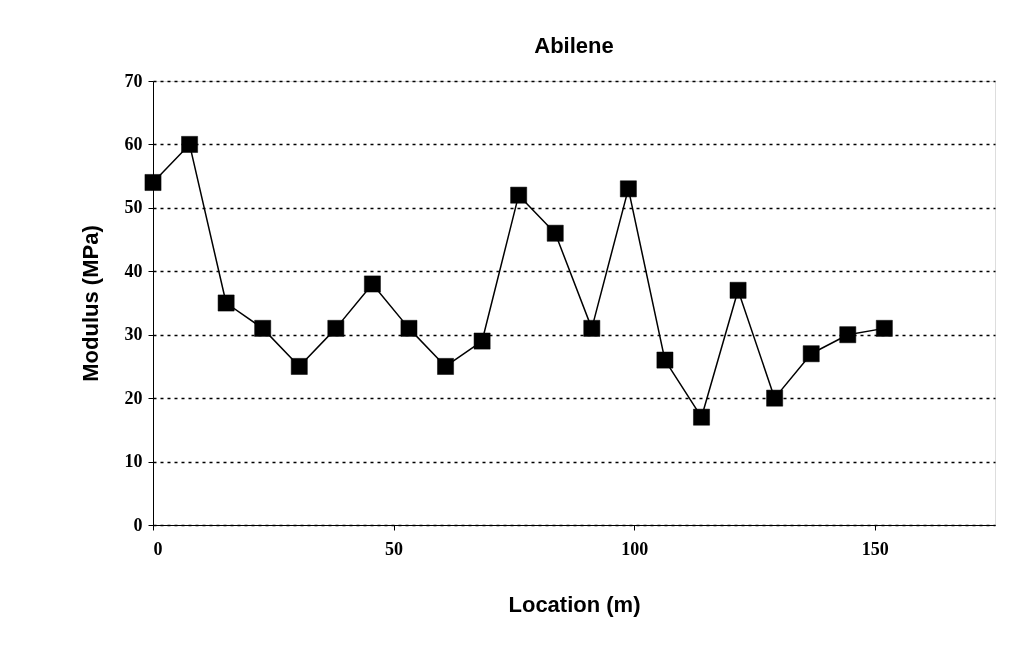 The image size is (1030, 664). What do you see at coordinates (574, 45) in the screenshot?
I see `chart-title: Abilene` at bounding box center [574, 45].